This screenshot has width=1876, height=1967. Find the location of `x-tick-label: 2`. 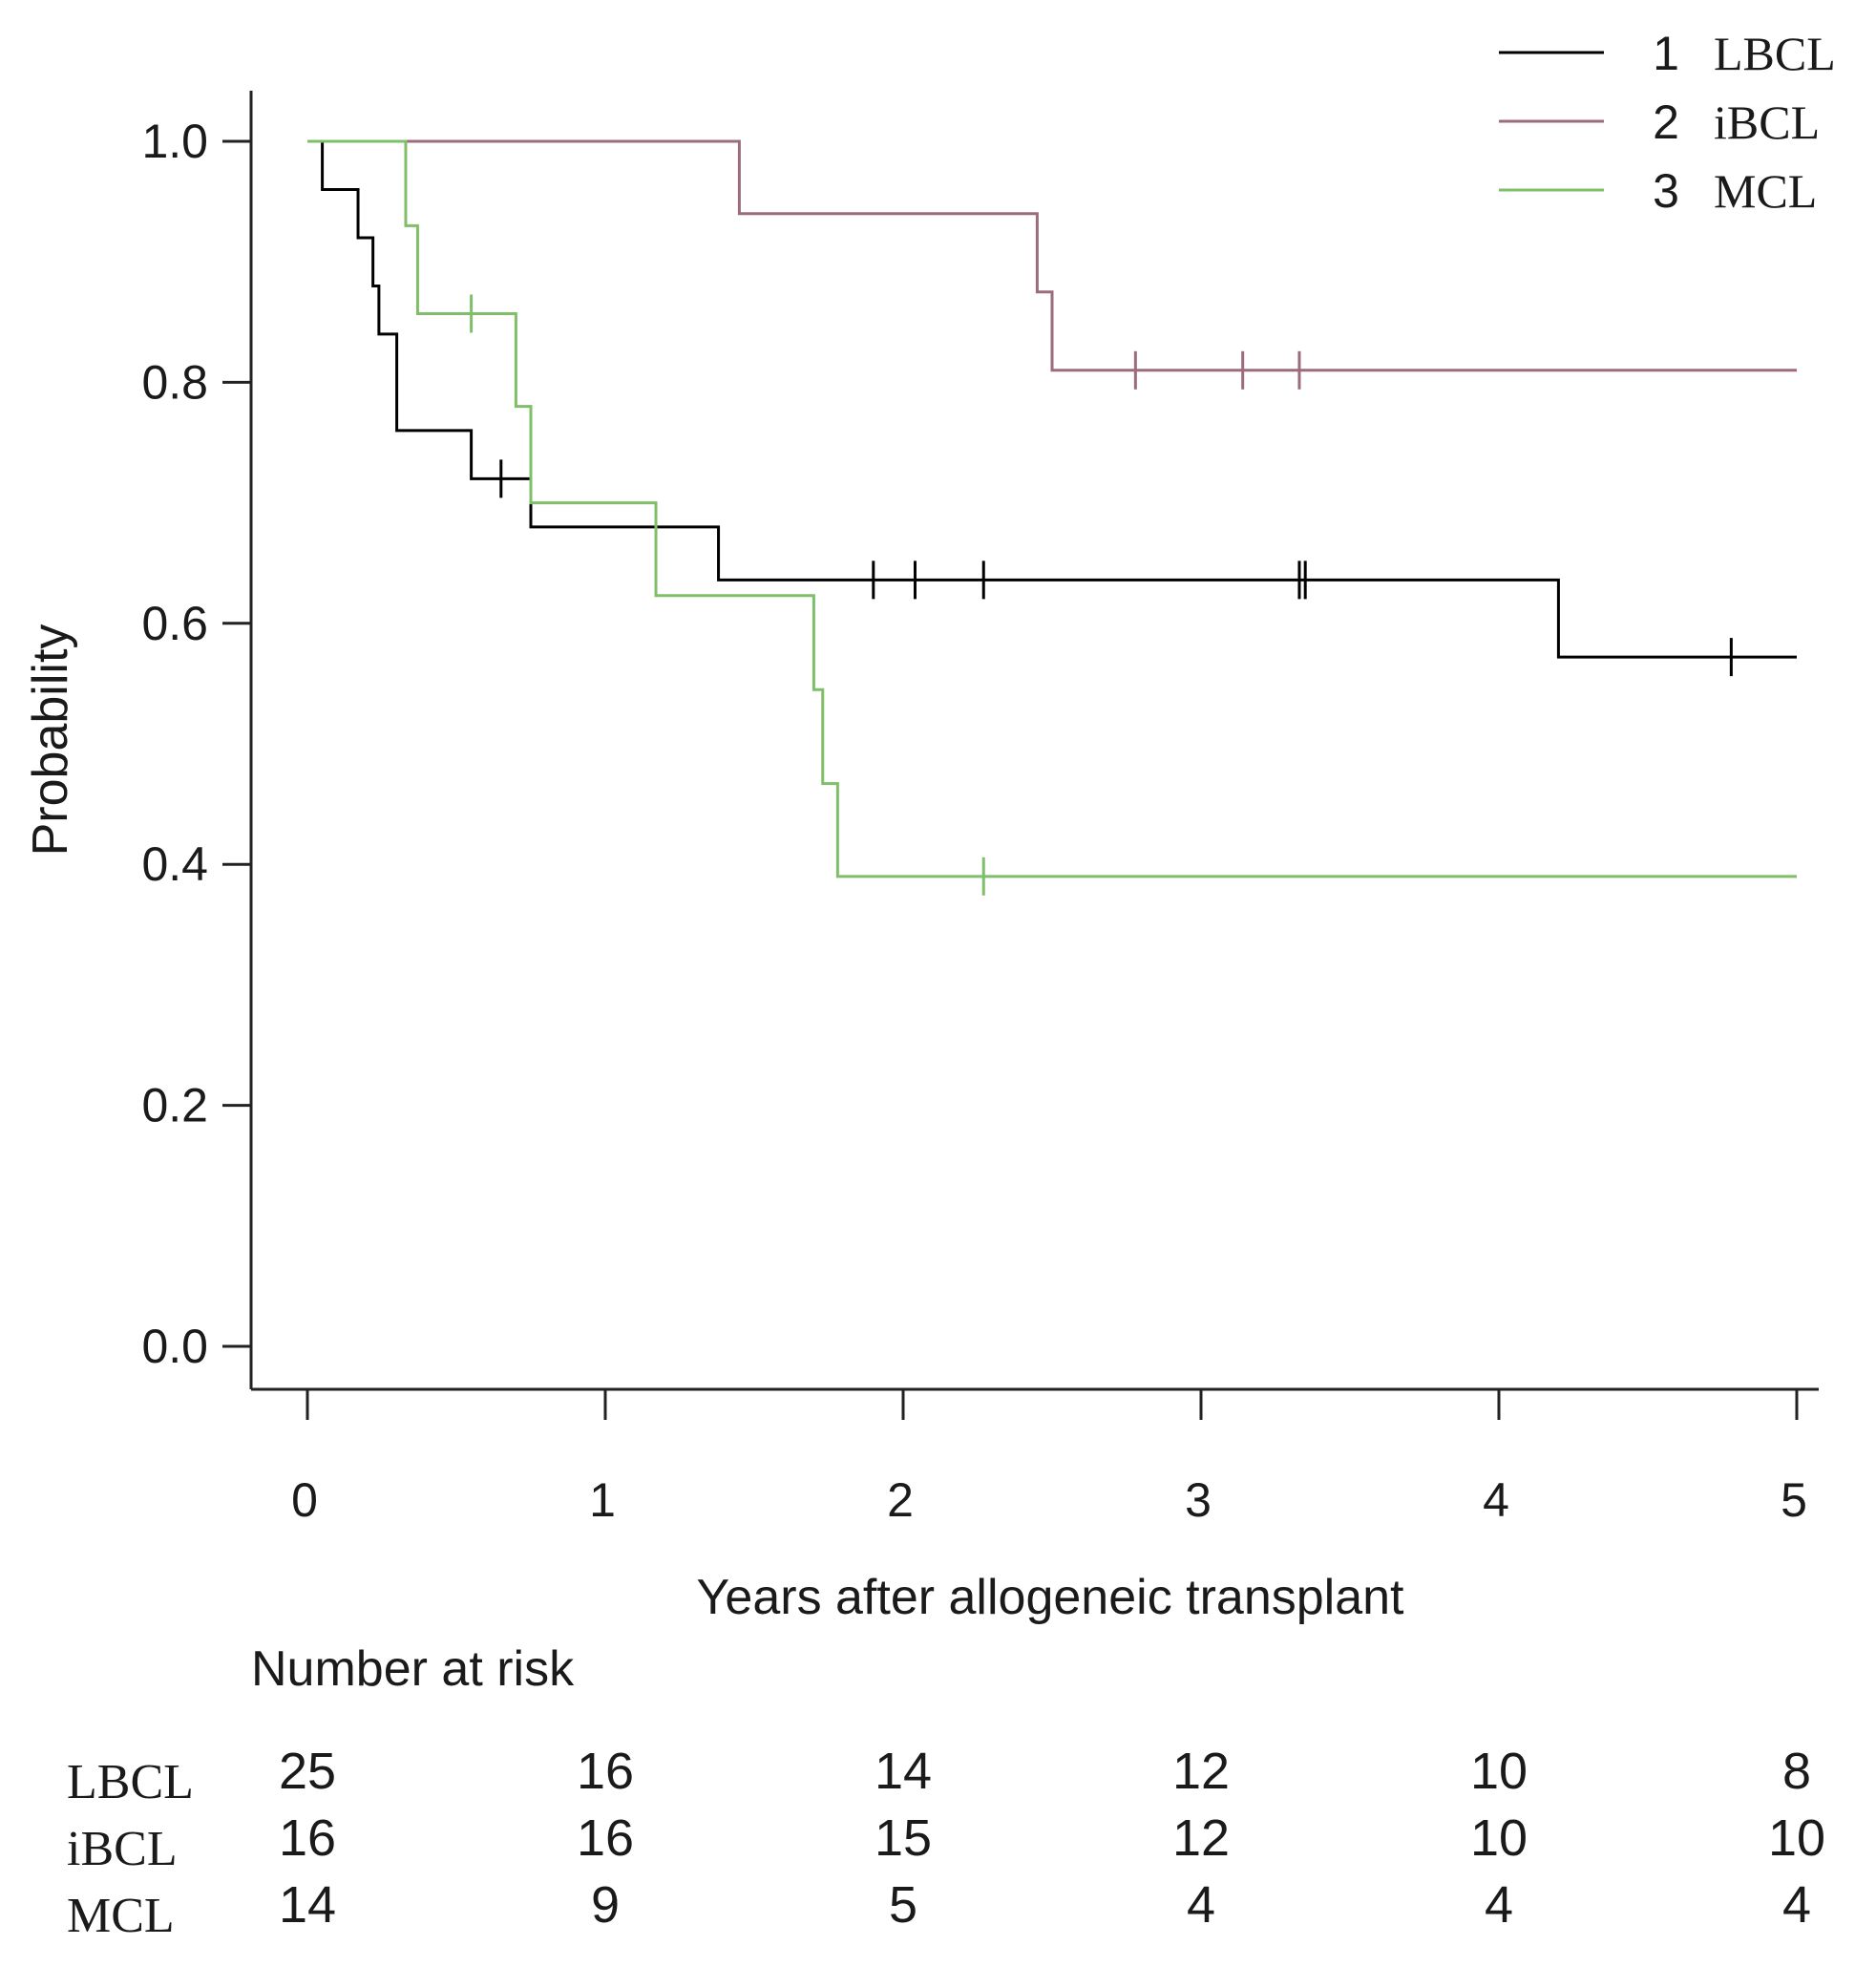

x-tick-label: 2 is located at coordinates (900, 1500).